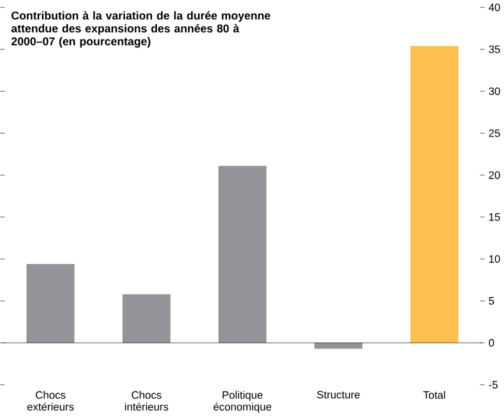  What do you see at coordinates (494, 259) in the screenshot?
I see `y-tick-label: 10` at bounding box center [494, 259].